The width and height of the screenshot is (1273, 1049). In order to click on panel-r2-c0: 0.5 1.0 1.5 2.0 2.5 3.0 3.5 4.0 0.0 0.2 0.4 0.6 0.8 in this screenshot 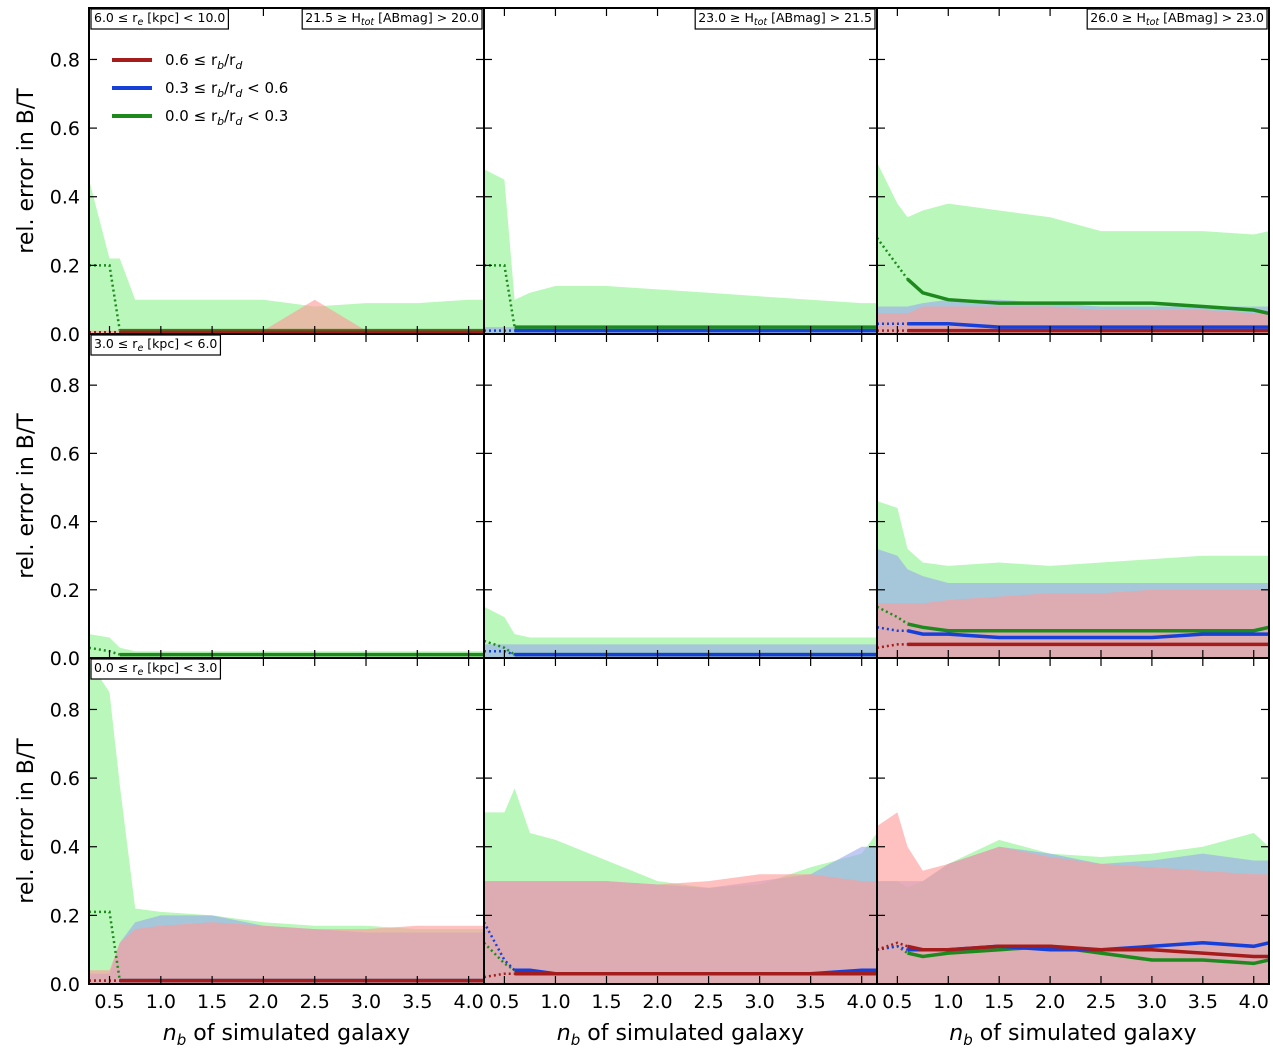, I will do `click(267, 835)`.